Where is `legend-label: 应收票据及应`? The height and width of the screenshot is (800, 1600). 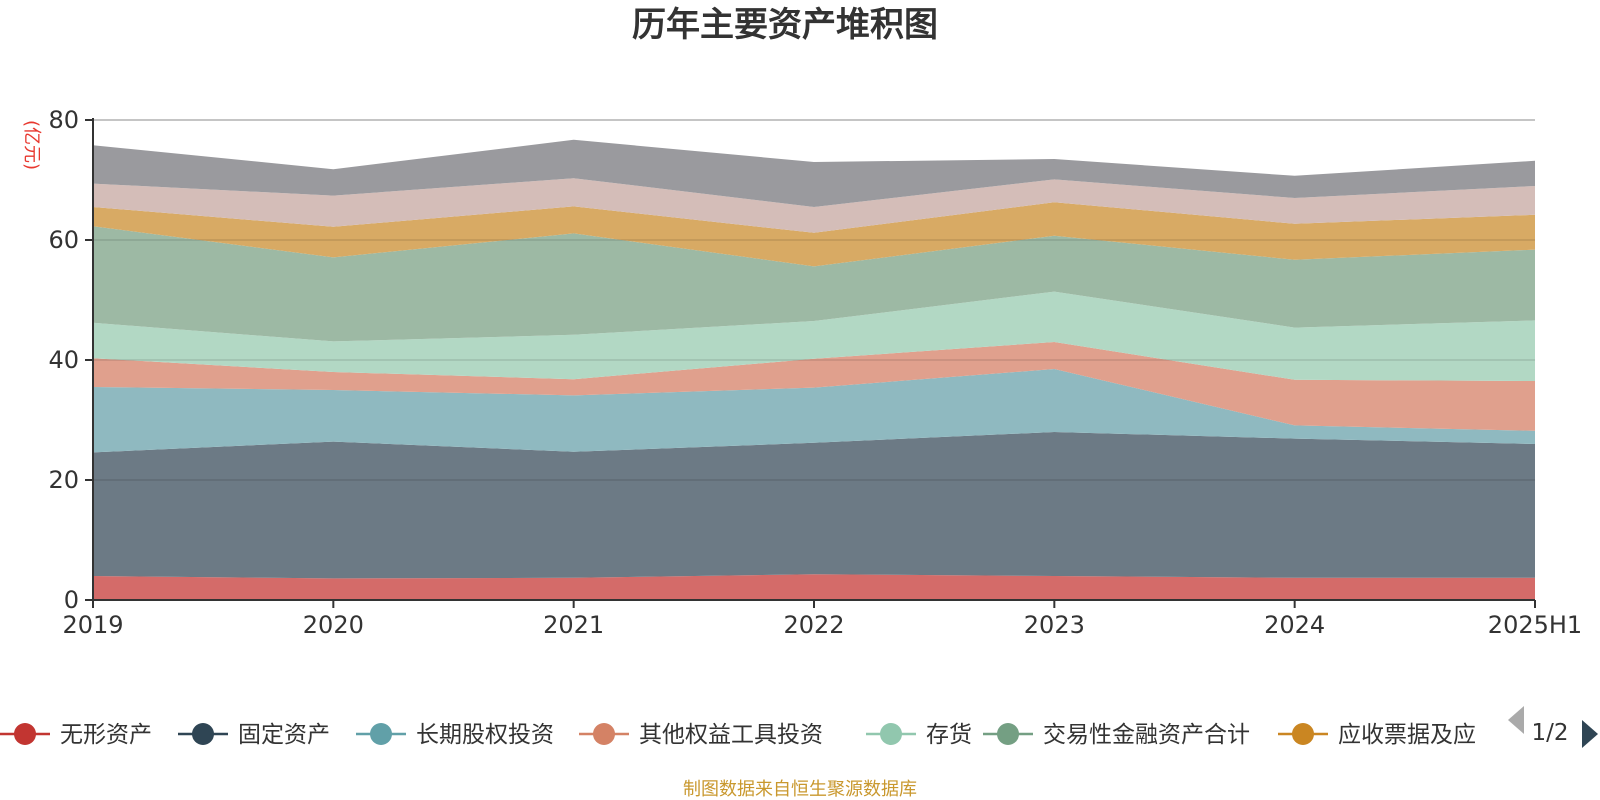
legend-label: 应收票据及应 is located at coordinates (1407, 735).